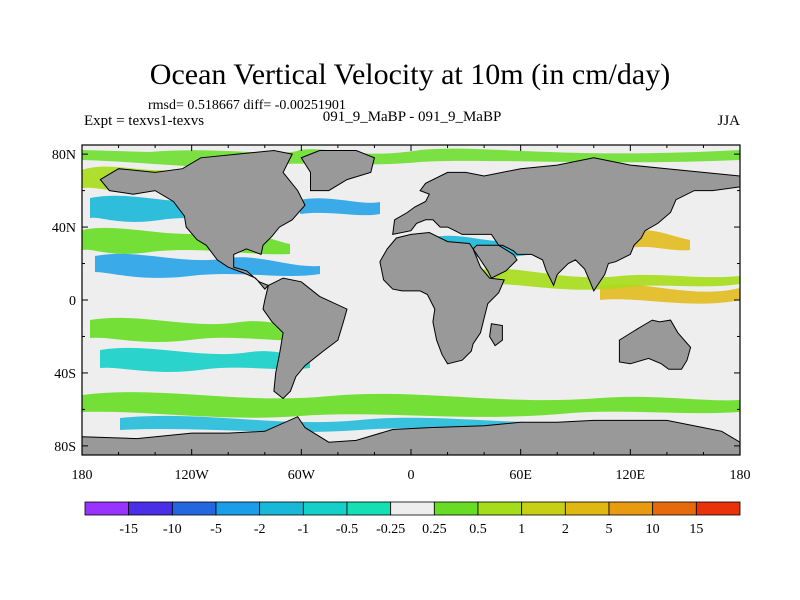 This screenshot has height=600, width=800. I want to click on colorbar-label: 2, so click(565, 529).